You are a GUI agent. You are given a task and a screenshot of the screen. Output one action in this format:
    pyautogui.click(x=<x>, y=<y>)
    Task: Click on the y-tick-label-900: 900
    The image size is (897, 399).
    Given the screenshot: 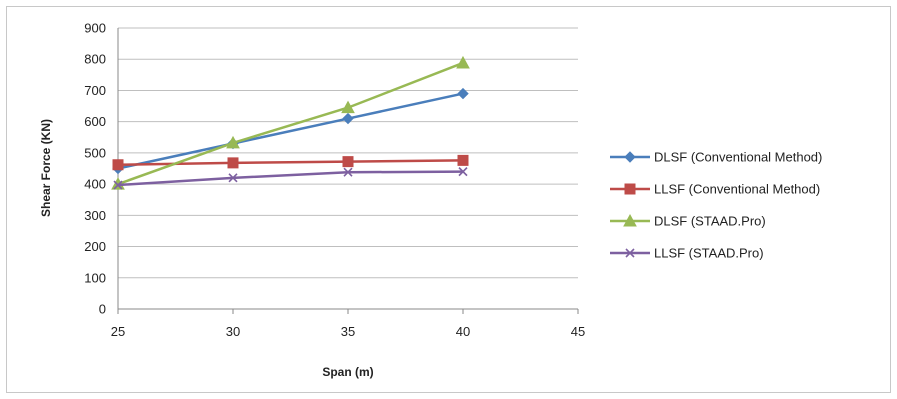 What is the action you would take?
    pyautogui.click(x=95, y=28)
    